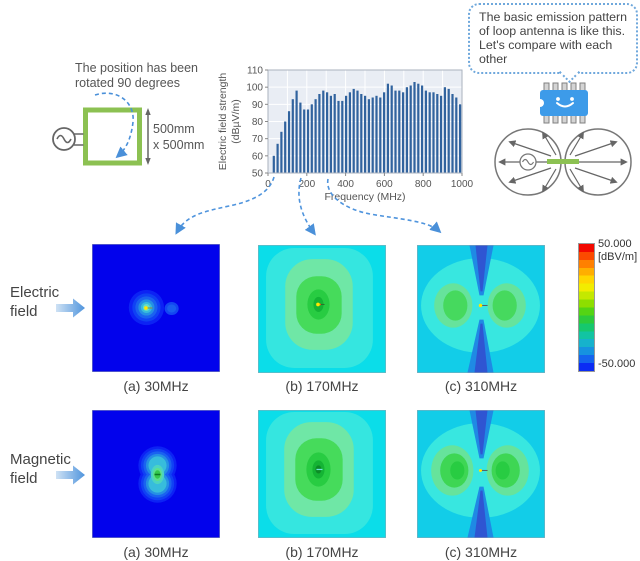 The image size is (640, 561). Describe the element at coordinates (225, 205) in the screenshot. I see `connector-arrow-30mhz` at that location.